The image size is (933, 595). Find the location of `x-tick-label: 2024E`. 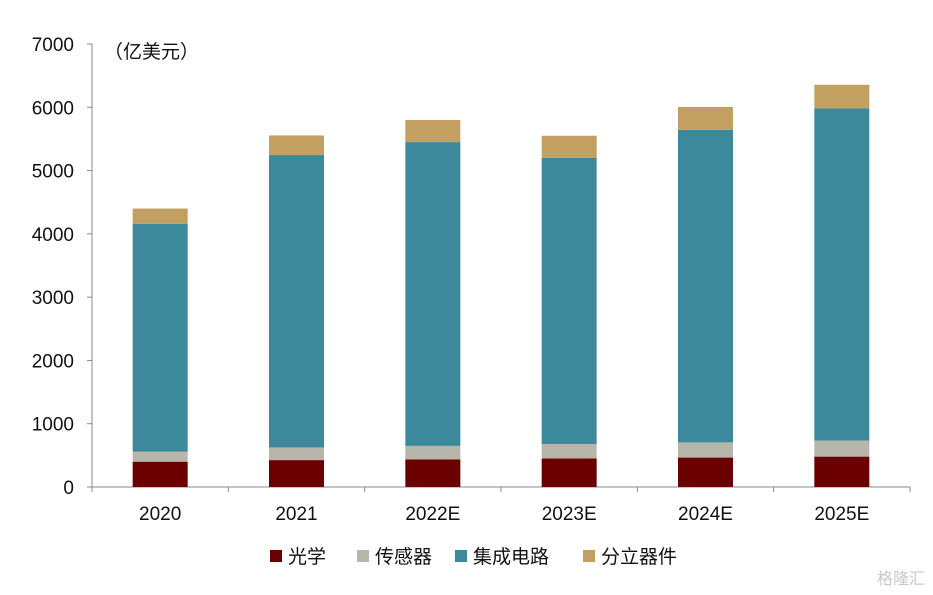

x-tick-label: 2024E is located at coordinates (705, 514).